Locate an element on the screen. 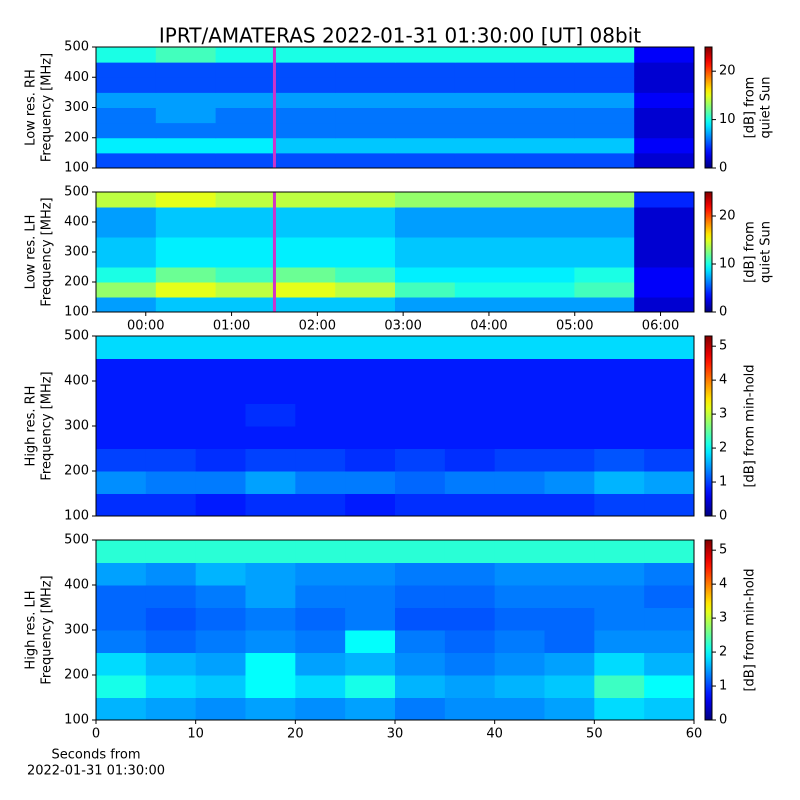 This screenshot has height=800, width=800. colorbar-tick-label: 0 is located at coordinates (723, 516).